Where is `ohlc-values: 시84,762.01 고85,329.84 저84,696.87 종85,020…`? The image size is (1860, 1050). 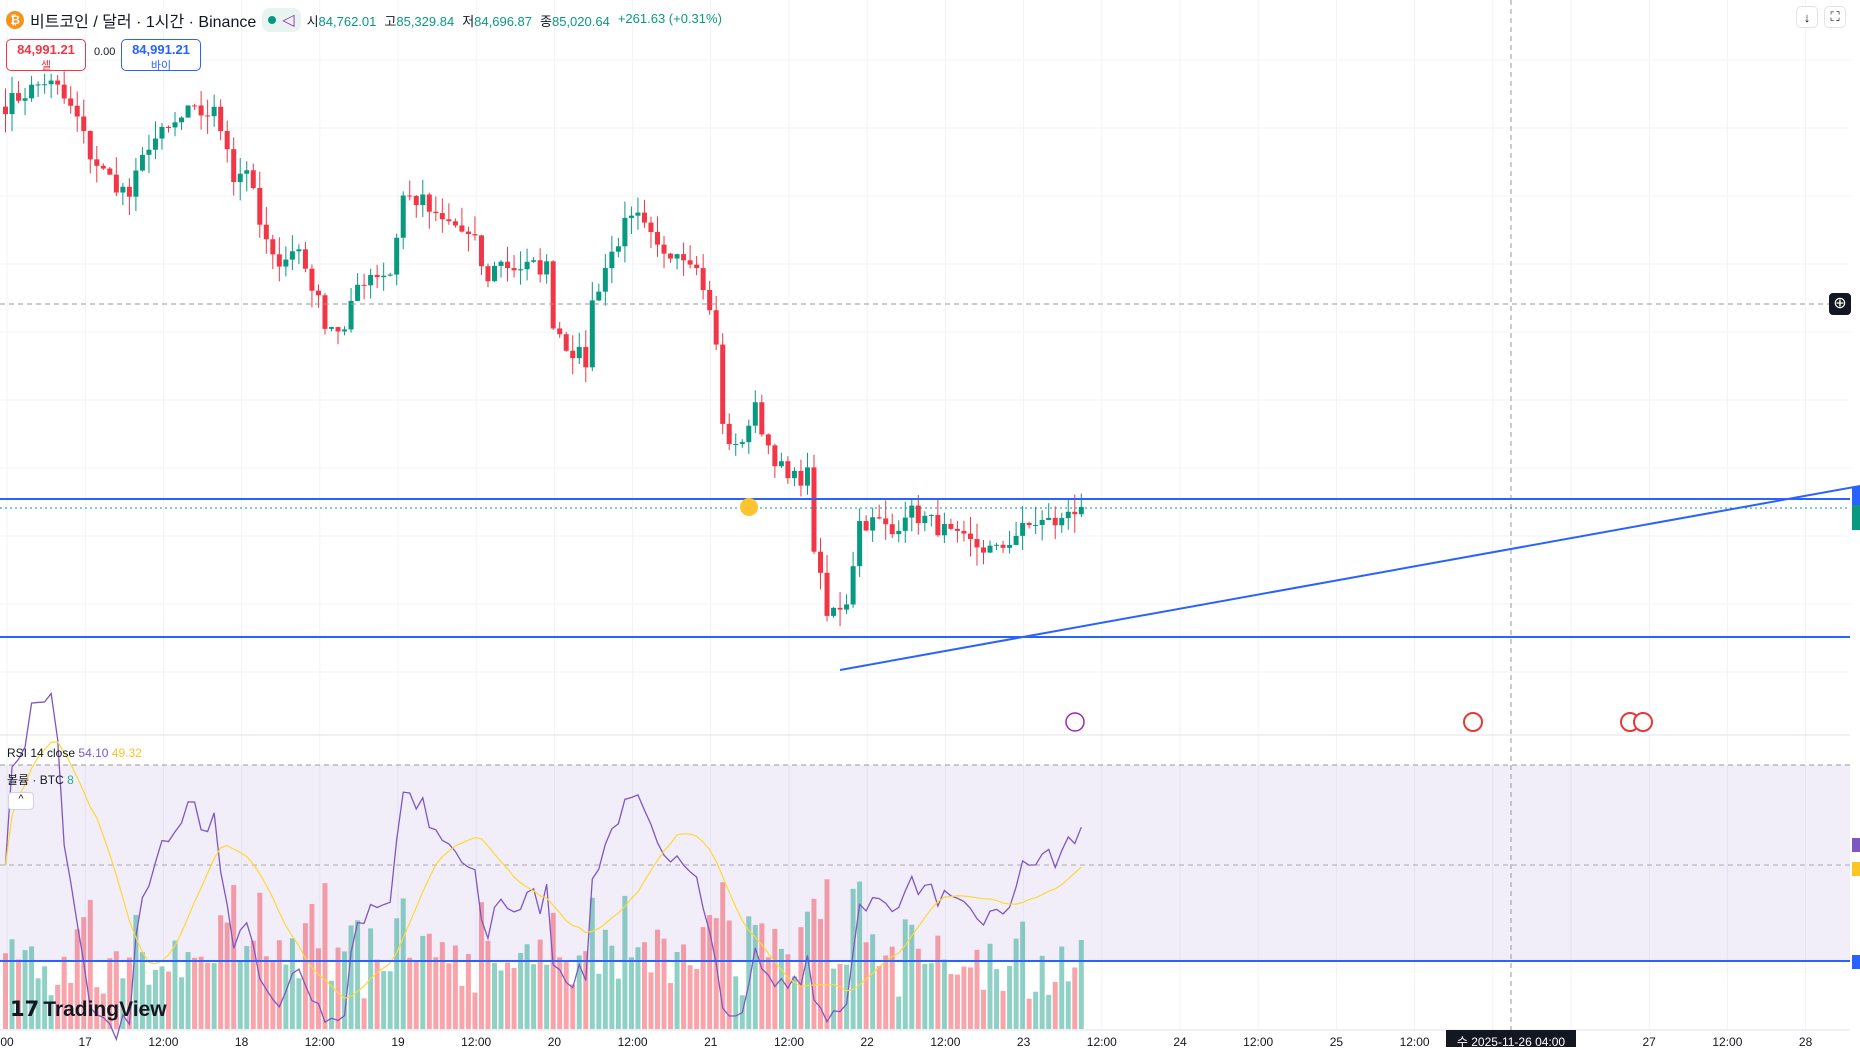
ohlc-values: 시84,762.01 고85,329.84 저84,696.87 종85,020… is located at coordinates (514, 19).